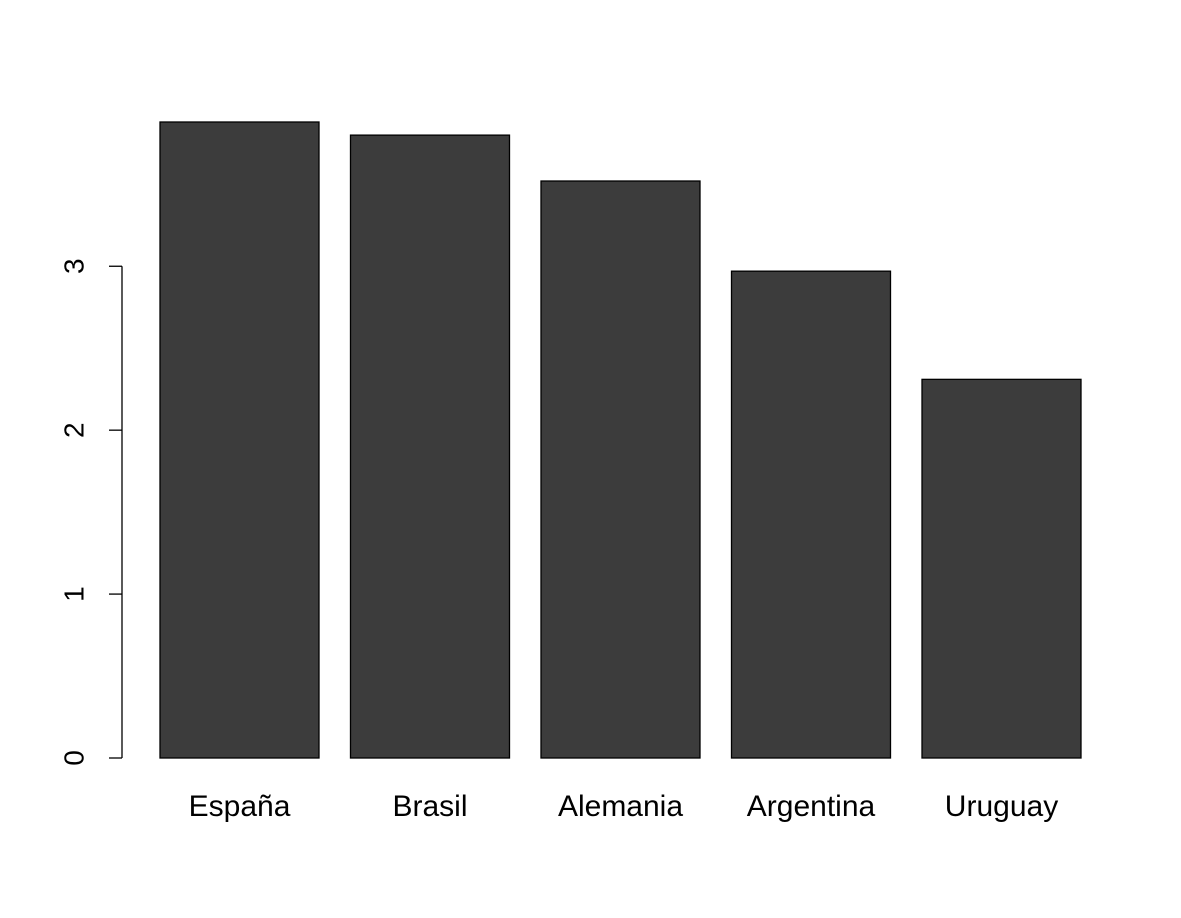 This screenshot has width=1181, height=918. What do you see at coordinates (429, 806) in the screenshot?
I see `x-tick-label: Brasil` at bounding box center [429, 806].